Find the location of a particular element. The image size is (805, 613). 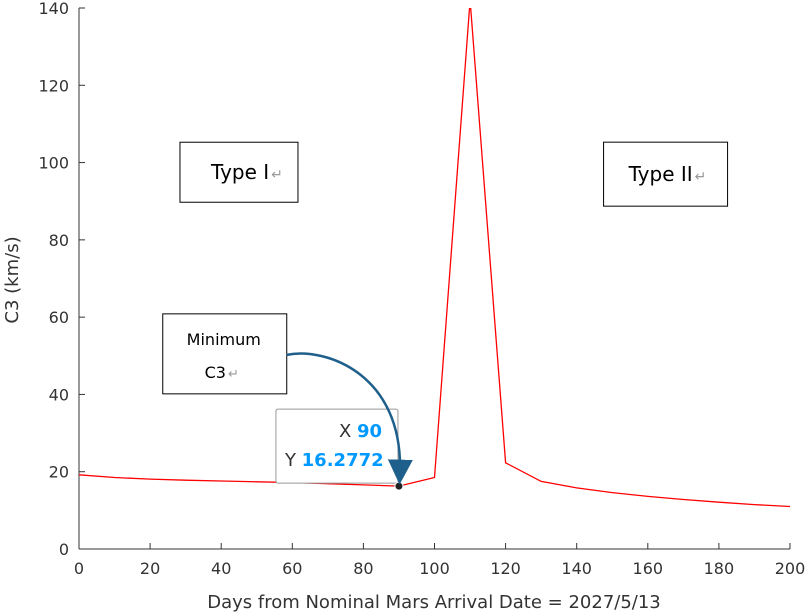

x-tick-label: 0 is located at coordinates (79, 568).